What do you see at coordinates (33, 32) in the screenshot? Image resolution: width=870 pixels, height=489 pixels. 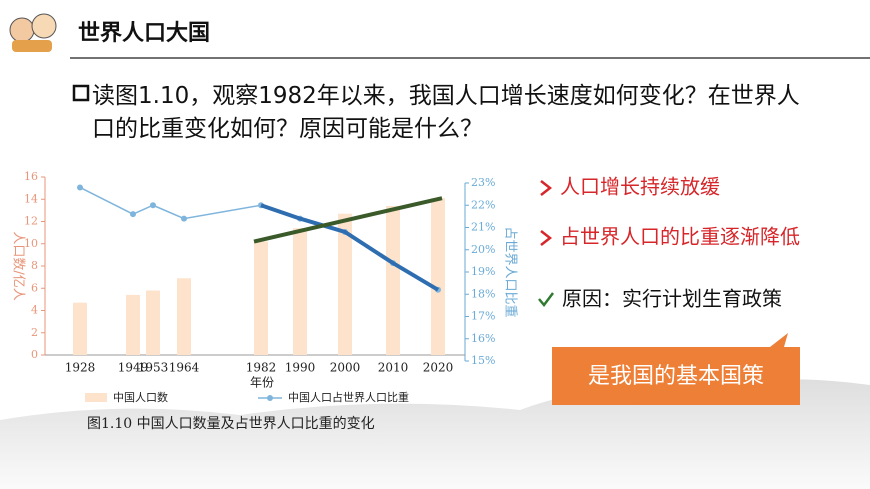 I see `header-icon` at bounding box center [33, 32].